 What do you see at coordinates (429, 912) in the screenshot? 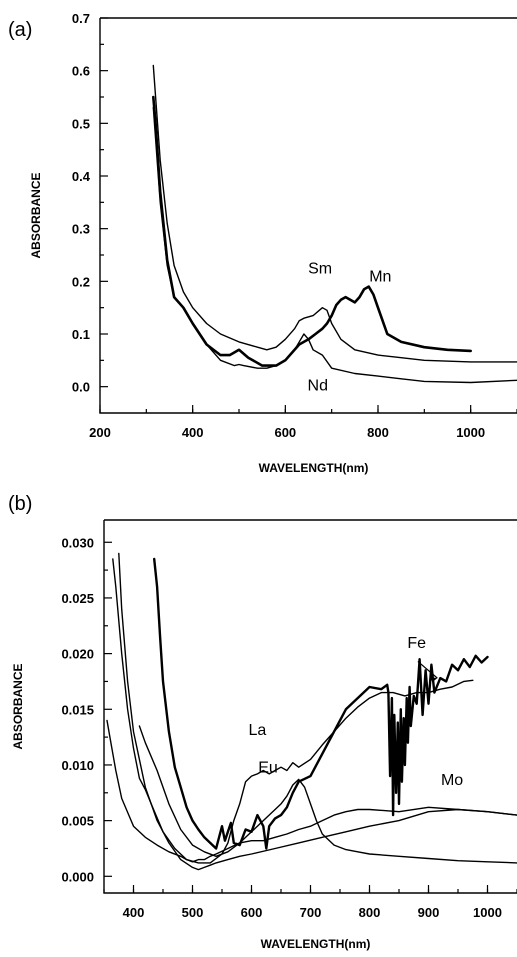
I see `panel-b-xtick-label: 900` at bounding box center [429, 912].